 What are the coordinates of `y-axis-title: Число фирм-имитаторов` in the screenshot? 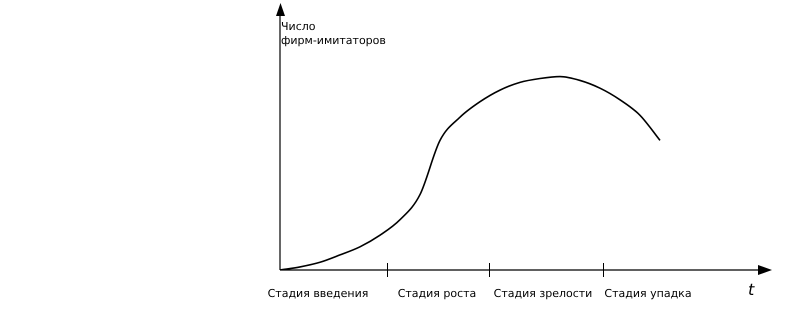 It's located at (333, 33).